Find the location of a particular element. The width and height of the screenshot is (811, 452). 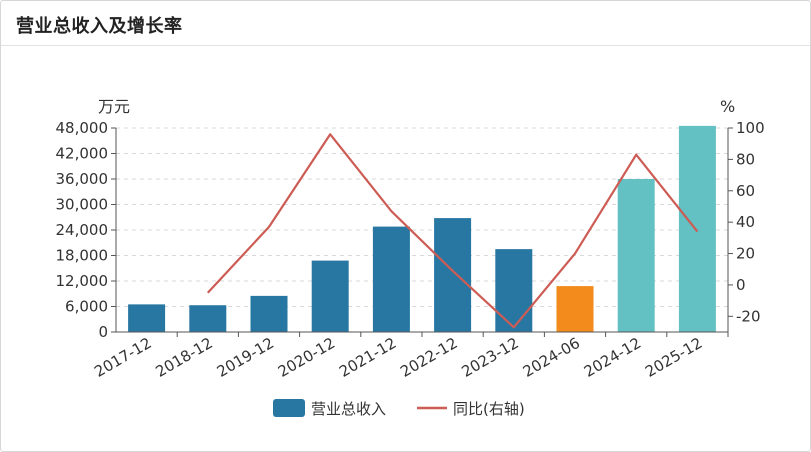

y-left-unit: 万元 is located at coordinates (114, 106).